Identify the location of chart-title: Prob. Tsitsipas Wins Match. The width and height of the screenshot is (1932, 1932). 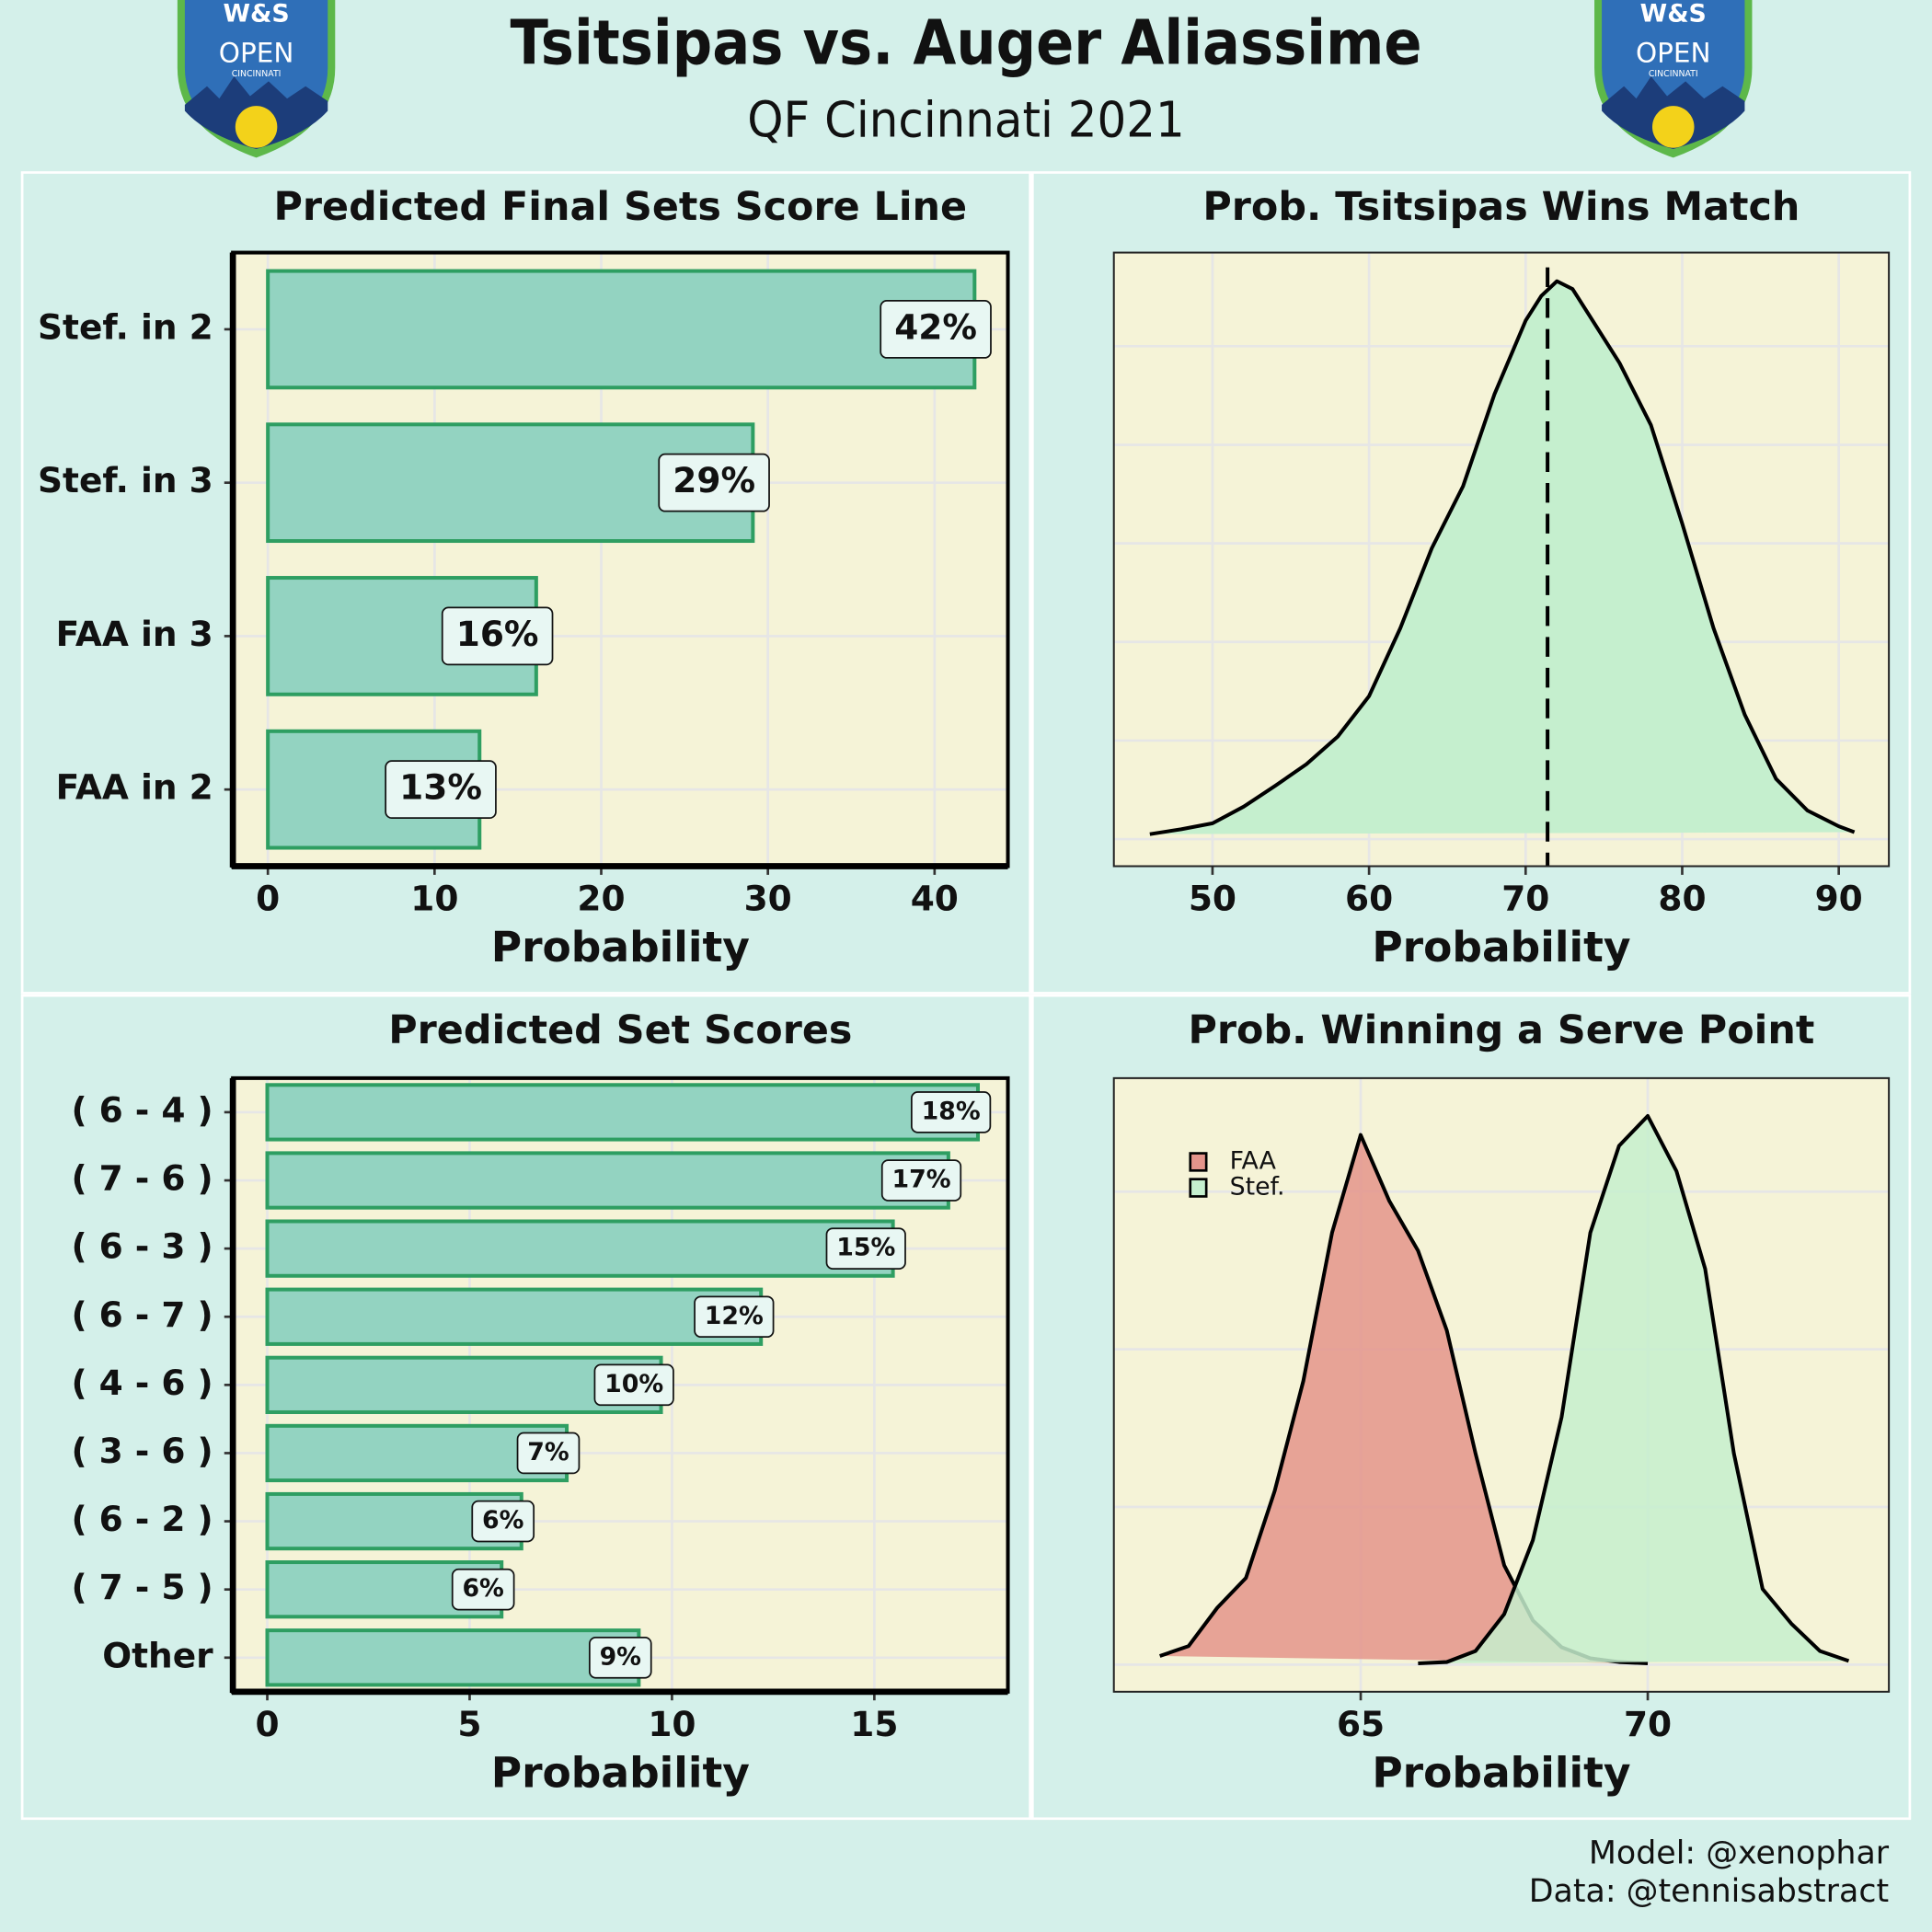
(1501, 207).